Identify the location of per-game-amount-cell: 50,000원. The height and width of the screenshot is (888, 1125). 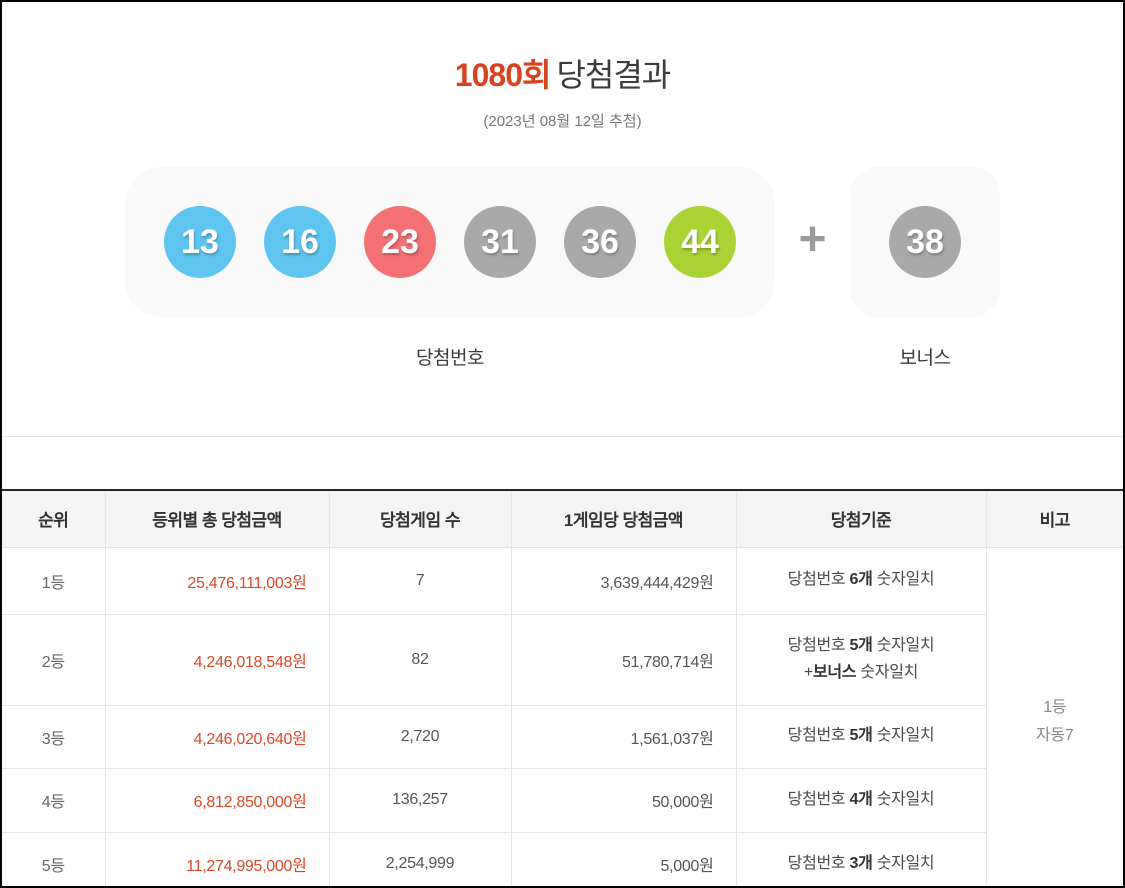
(623, 800).